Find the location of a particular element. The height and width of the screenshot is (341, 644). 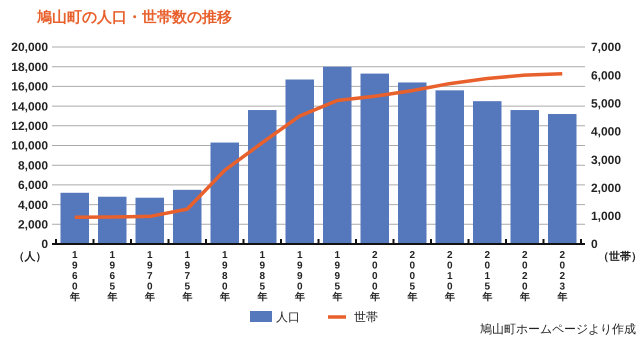

y-tick-label: 8,000 is located at coordinates (33, 165).